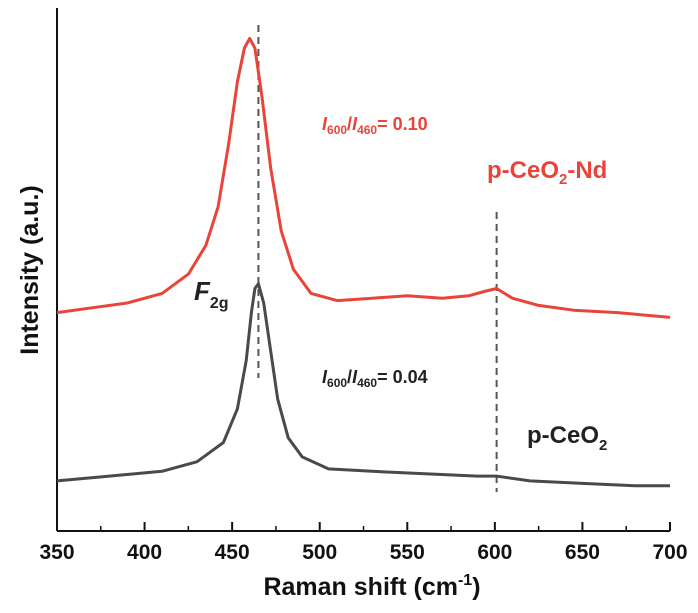 The width and height of the screenshot is (698, 613). What do you see at coordinates (476, 587) in the screenshot?
I see `x-axis-title-tail: )` at bounding box center [476, 587].